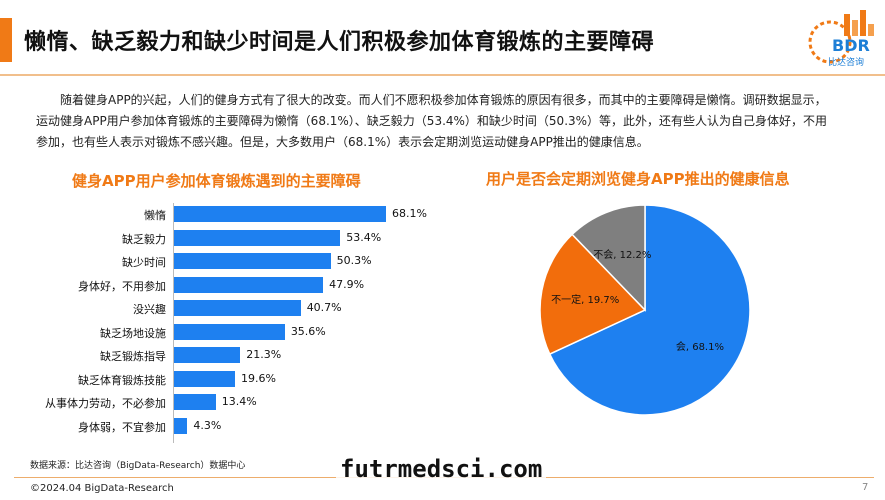  I want to click on bar-category-label: 缺乏场地设施, so click(133, 333).